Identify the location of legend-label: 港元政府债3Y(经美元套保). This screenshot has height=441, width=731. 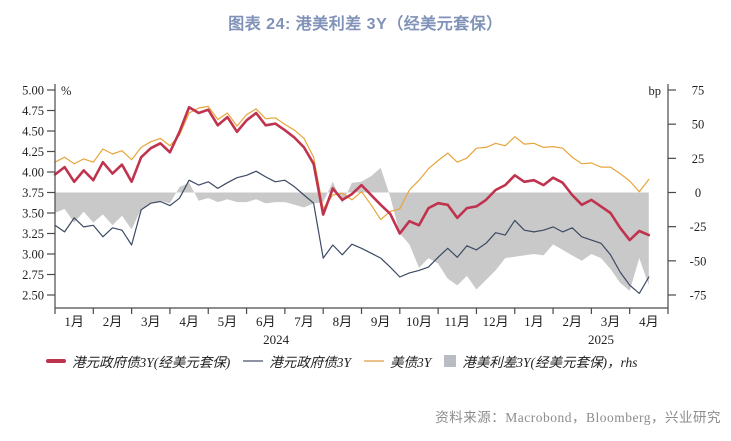
(151, 362).